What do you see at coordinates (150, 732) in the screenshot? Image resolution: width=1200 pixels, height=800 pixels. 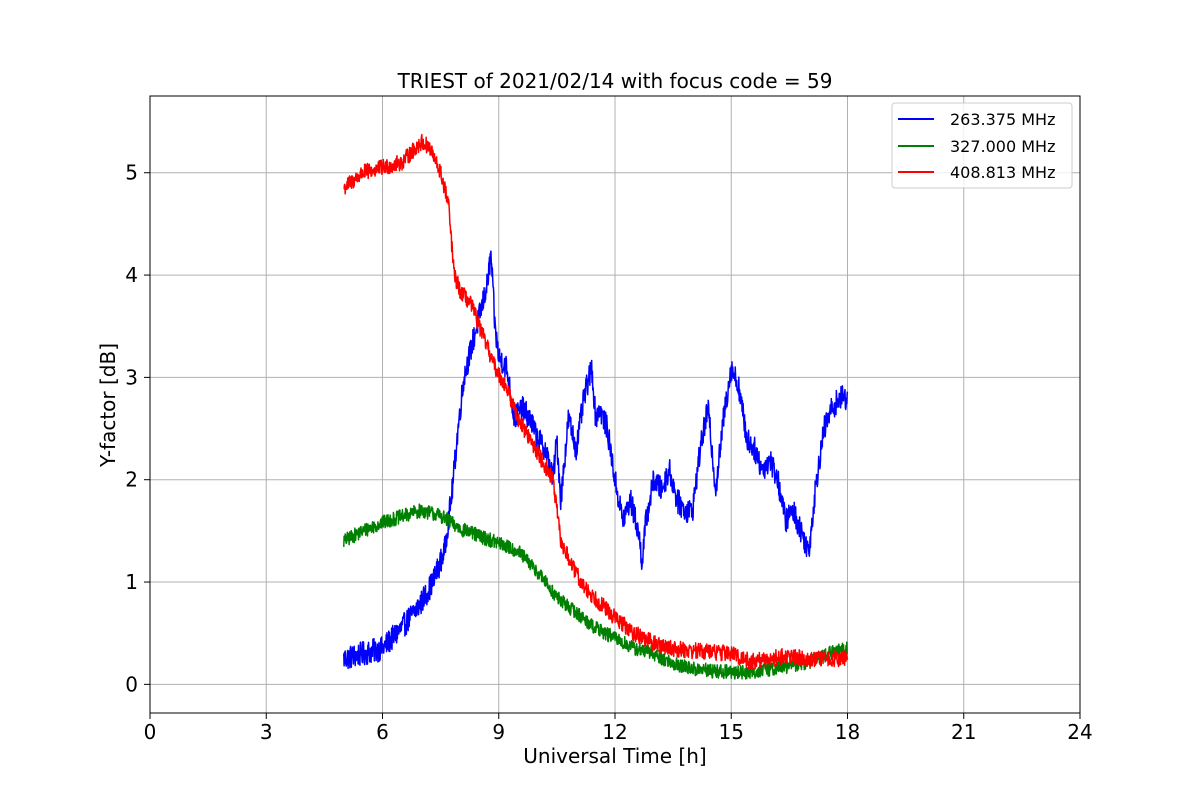 I see `x-tick-label: 0` at bounding box center [150, 732].